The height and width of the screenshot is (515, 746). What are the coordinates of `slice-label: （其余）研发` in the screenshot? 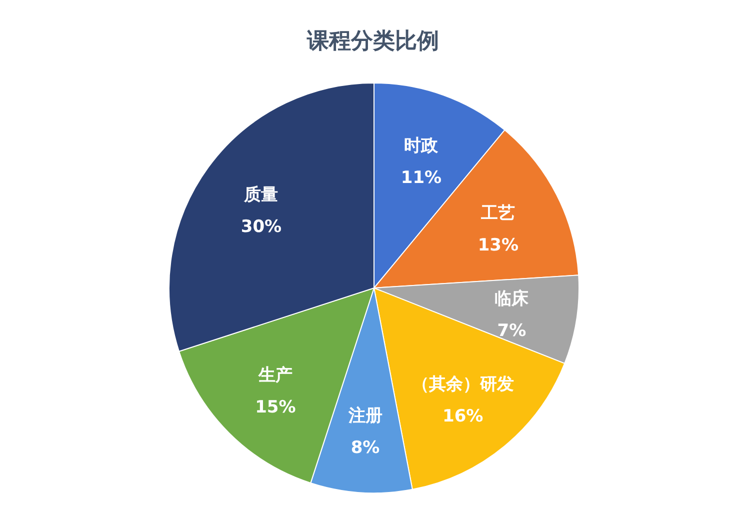 It's located at (463, 384).